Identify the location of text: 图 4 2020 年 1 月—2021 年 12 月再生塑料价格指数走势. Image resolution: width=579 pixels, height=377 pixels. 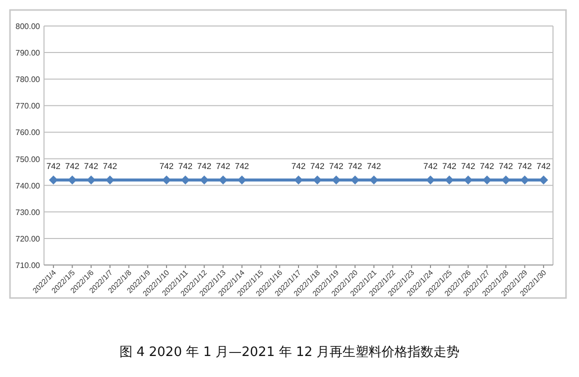
(289, 352).